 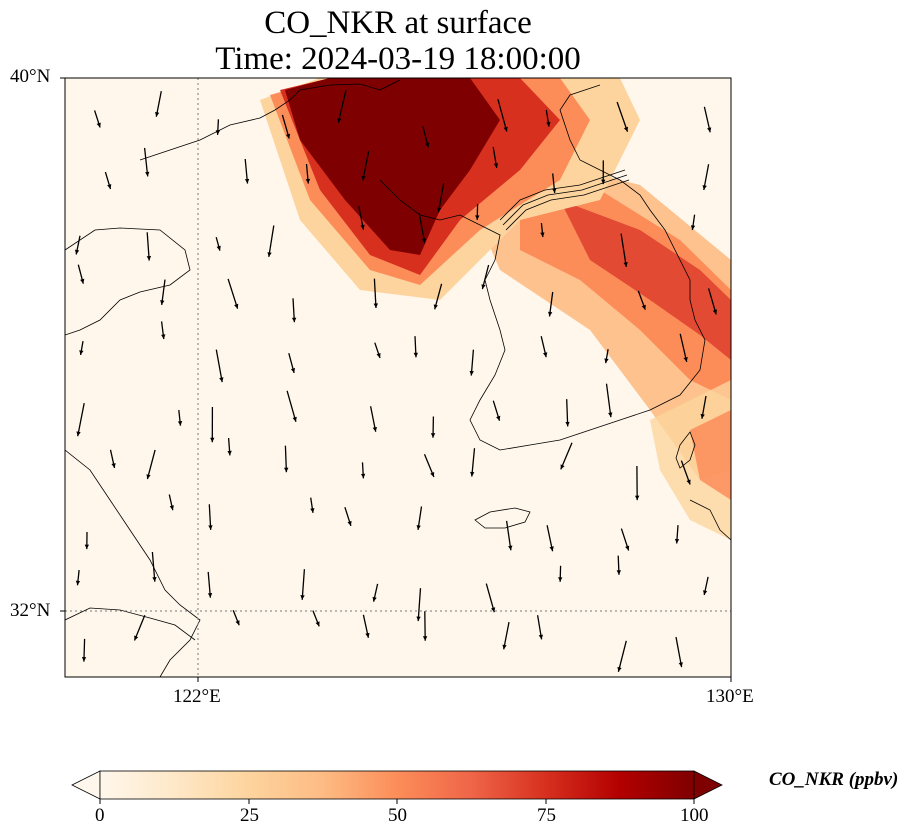 What do you see at coordinates (710, 455) in the screenshot?
I see `plume-east-lower-core` at bounding box center [710, 455].